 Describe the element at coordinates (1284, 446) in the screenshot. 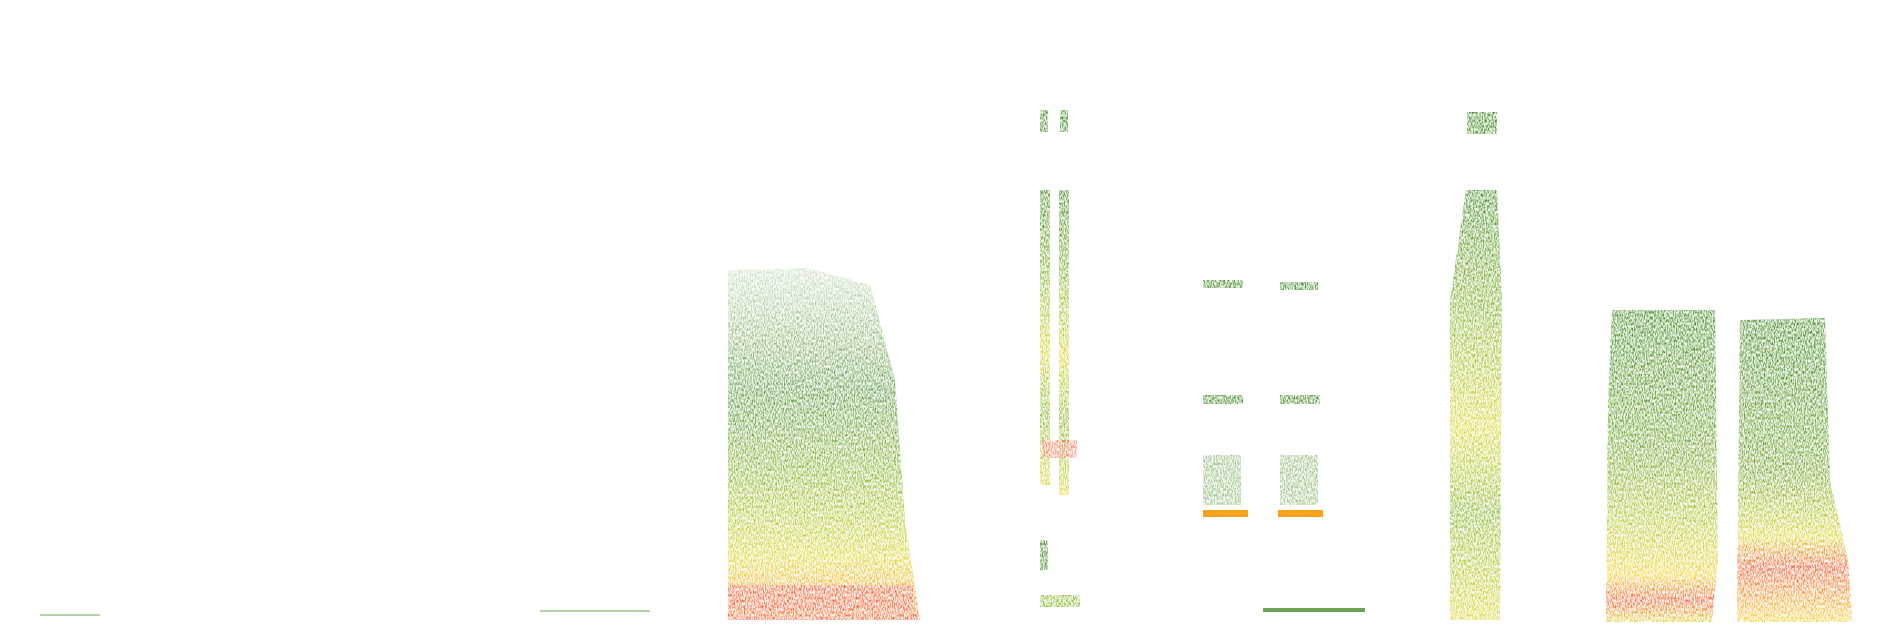

I see `paired-tonal-pulses` at that location.